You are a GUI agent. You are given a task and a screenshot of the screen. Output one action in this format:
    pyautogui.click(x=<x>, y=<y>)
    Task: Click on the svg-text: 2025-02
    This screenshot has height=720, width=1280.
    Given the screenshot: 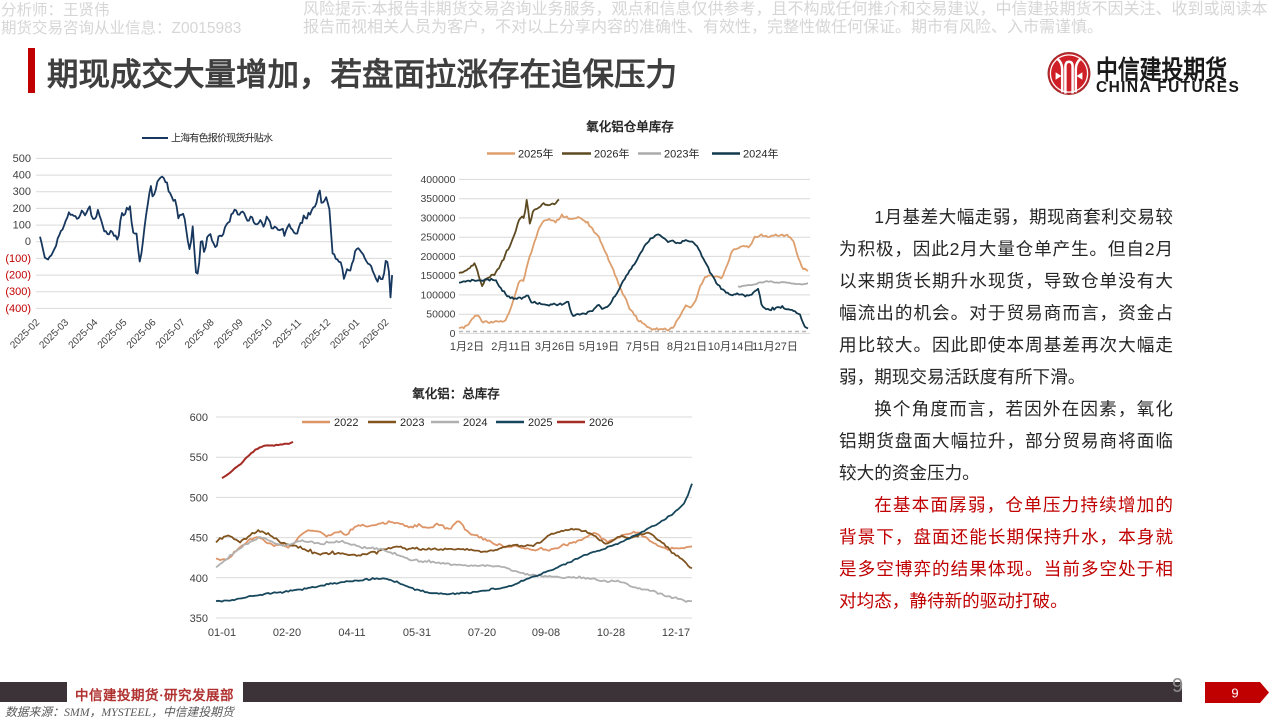 What is the action you would take?
    pyautogui.click(x=25, y=334)
    